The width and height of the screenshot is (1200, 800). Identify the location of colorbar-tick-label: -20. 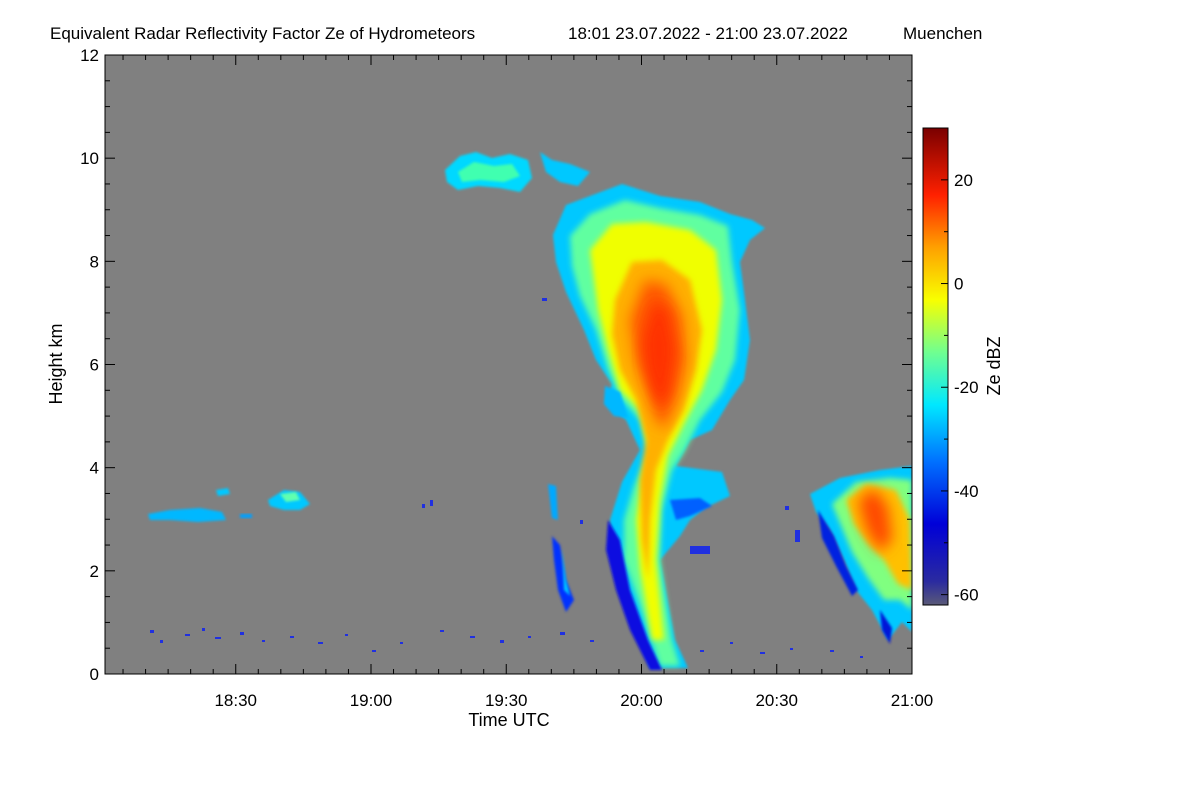
(966, 387).